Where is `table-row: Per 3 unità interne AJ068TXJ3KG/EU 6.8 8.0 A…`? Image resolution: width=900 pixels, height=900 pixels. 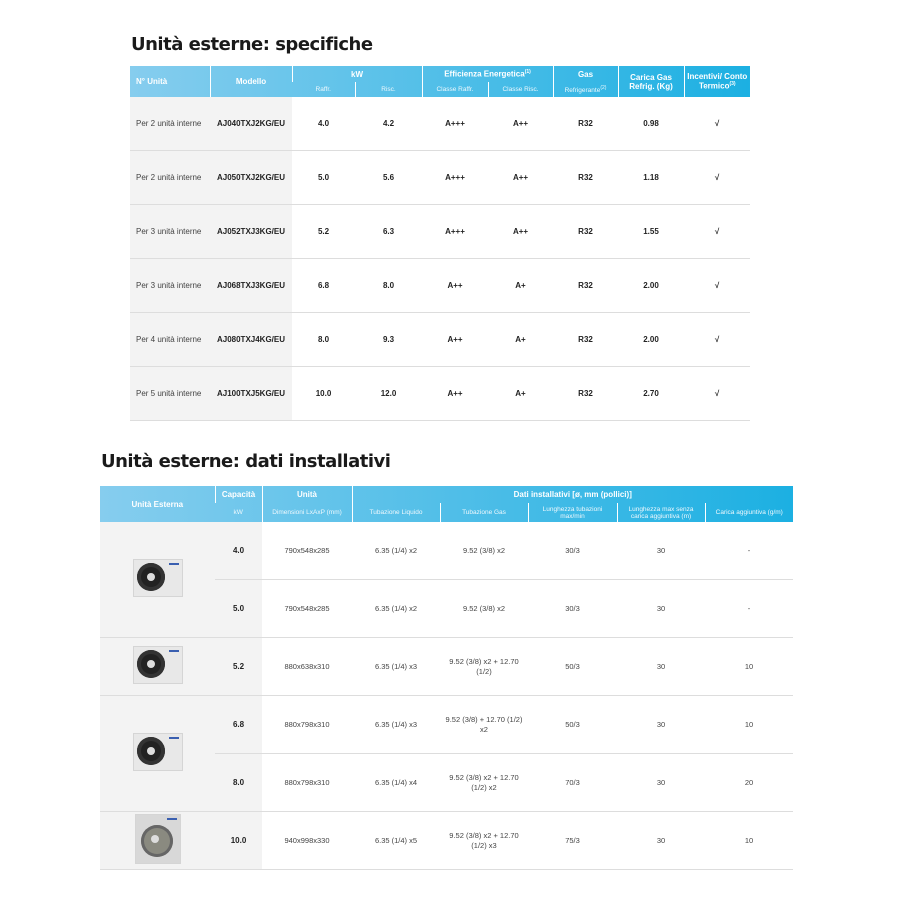
table-row: Per 3 unità interne AJ068TXJ3KG/EU 6.8 8.0 A… is located at coordinates (440, 285).